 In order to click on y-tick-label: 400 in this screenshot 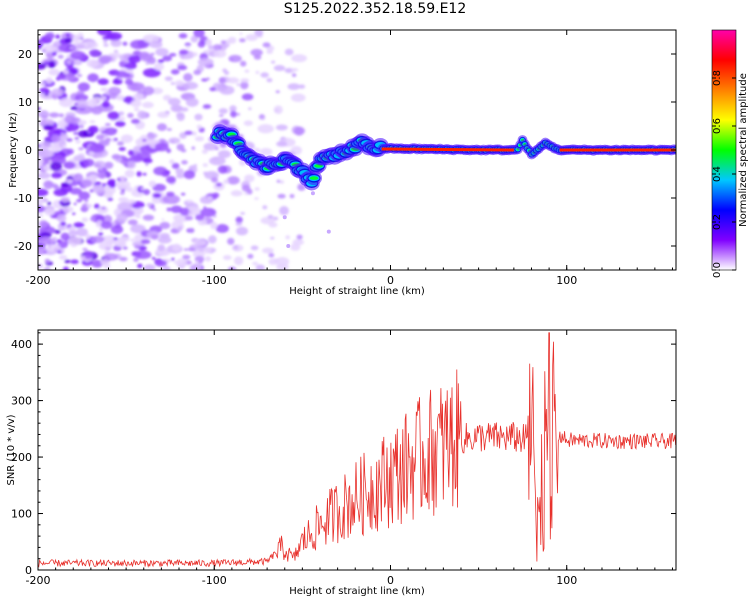, I will do `click(21, 344)`.